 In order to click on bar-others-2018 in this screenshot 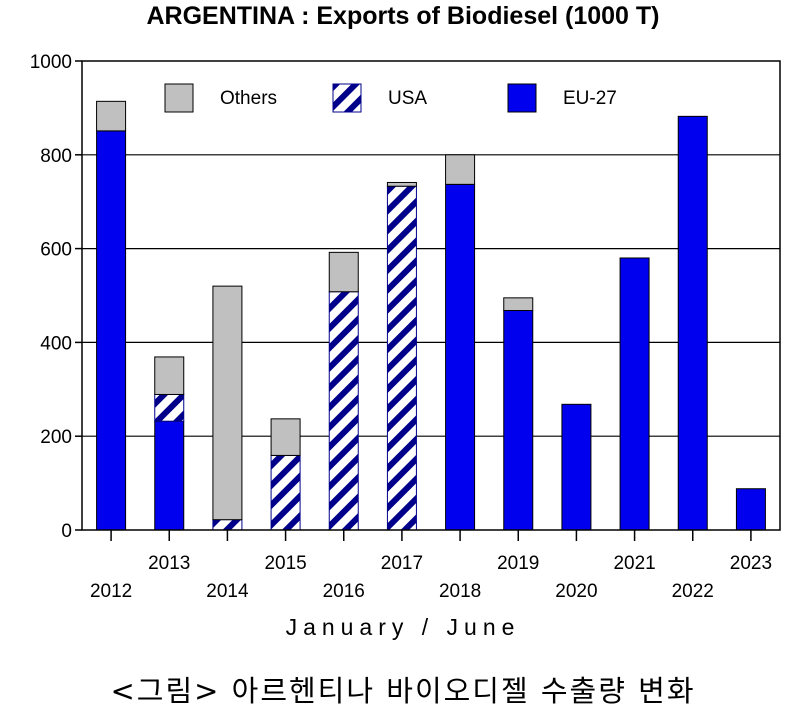, I will do `click(460, 169)`.